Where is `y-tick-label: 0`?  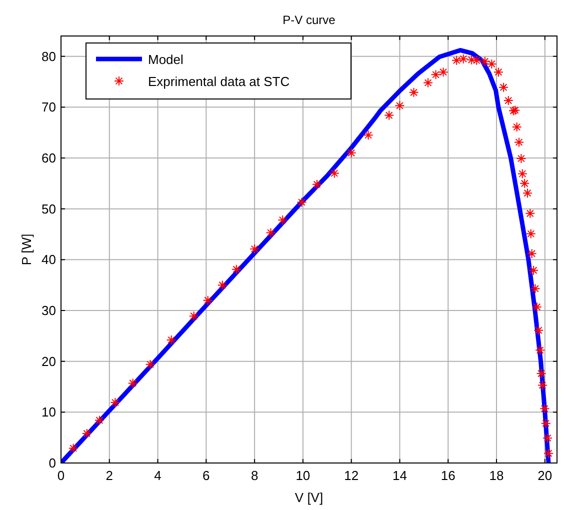 y-tick-label: 0 is located at coordinates (52, 463).